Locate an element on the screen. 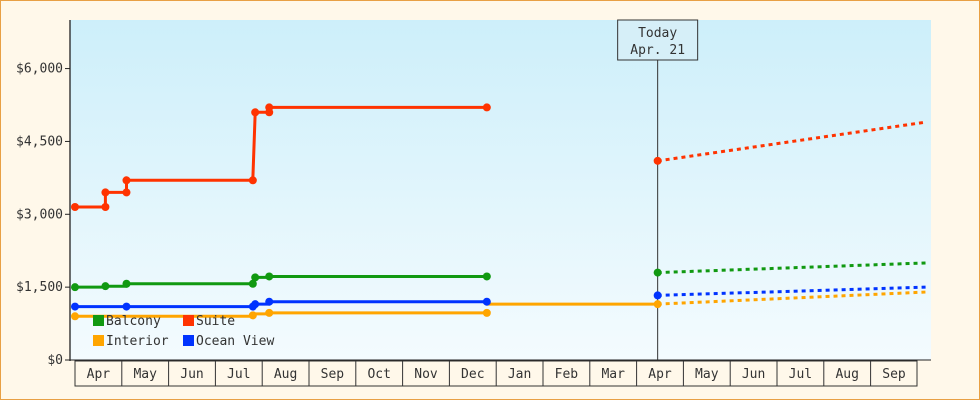 The height and width of the screenshot is (400, 980). y-tick-label: $6,000 is located at coordinates (39, 69).